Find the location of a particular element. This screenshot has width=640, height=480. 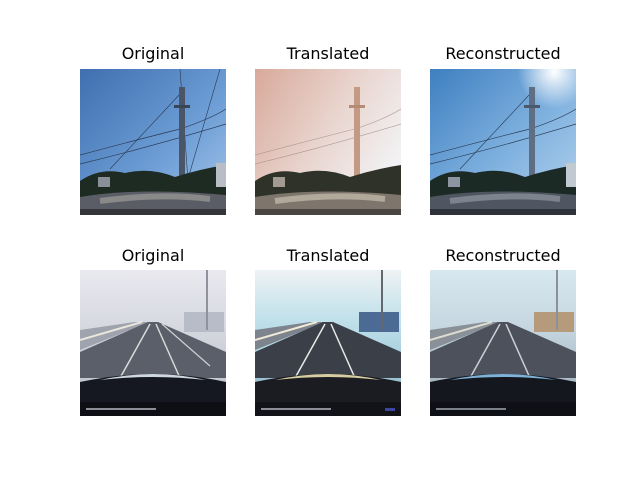

photo-reconstructed-clear-road is located at coordinates (503, 142).